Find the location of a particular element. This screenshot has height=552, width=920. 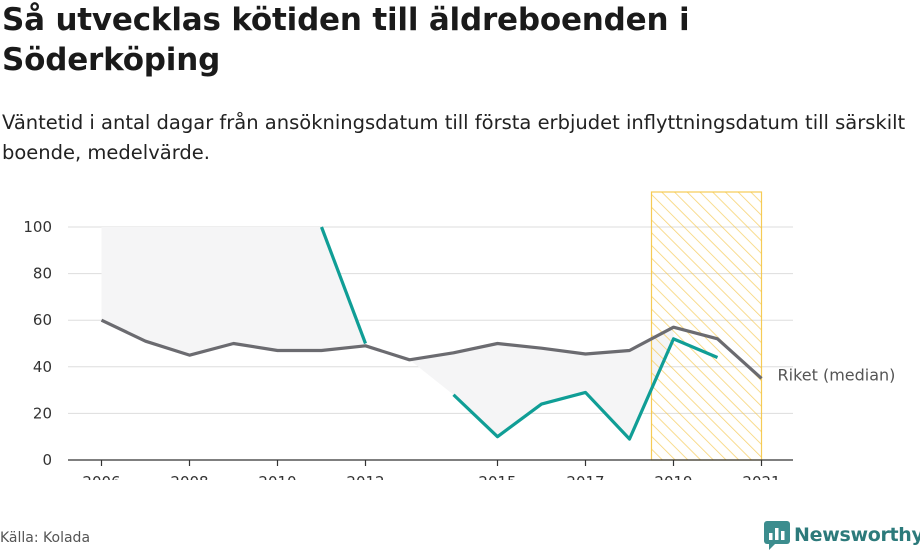

x-tick-label: 2010 is located at coordinates (277, 476).